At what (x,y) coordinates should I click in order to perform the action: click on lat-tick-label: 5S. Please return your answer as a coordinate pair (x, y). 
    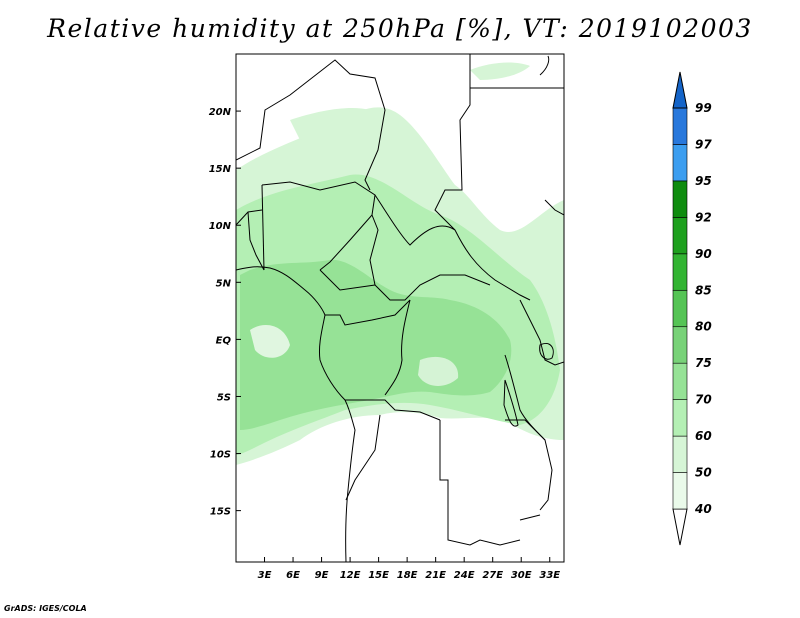
    Looking at the image, I should click on (224, 397).